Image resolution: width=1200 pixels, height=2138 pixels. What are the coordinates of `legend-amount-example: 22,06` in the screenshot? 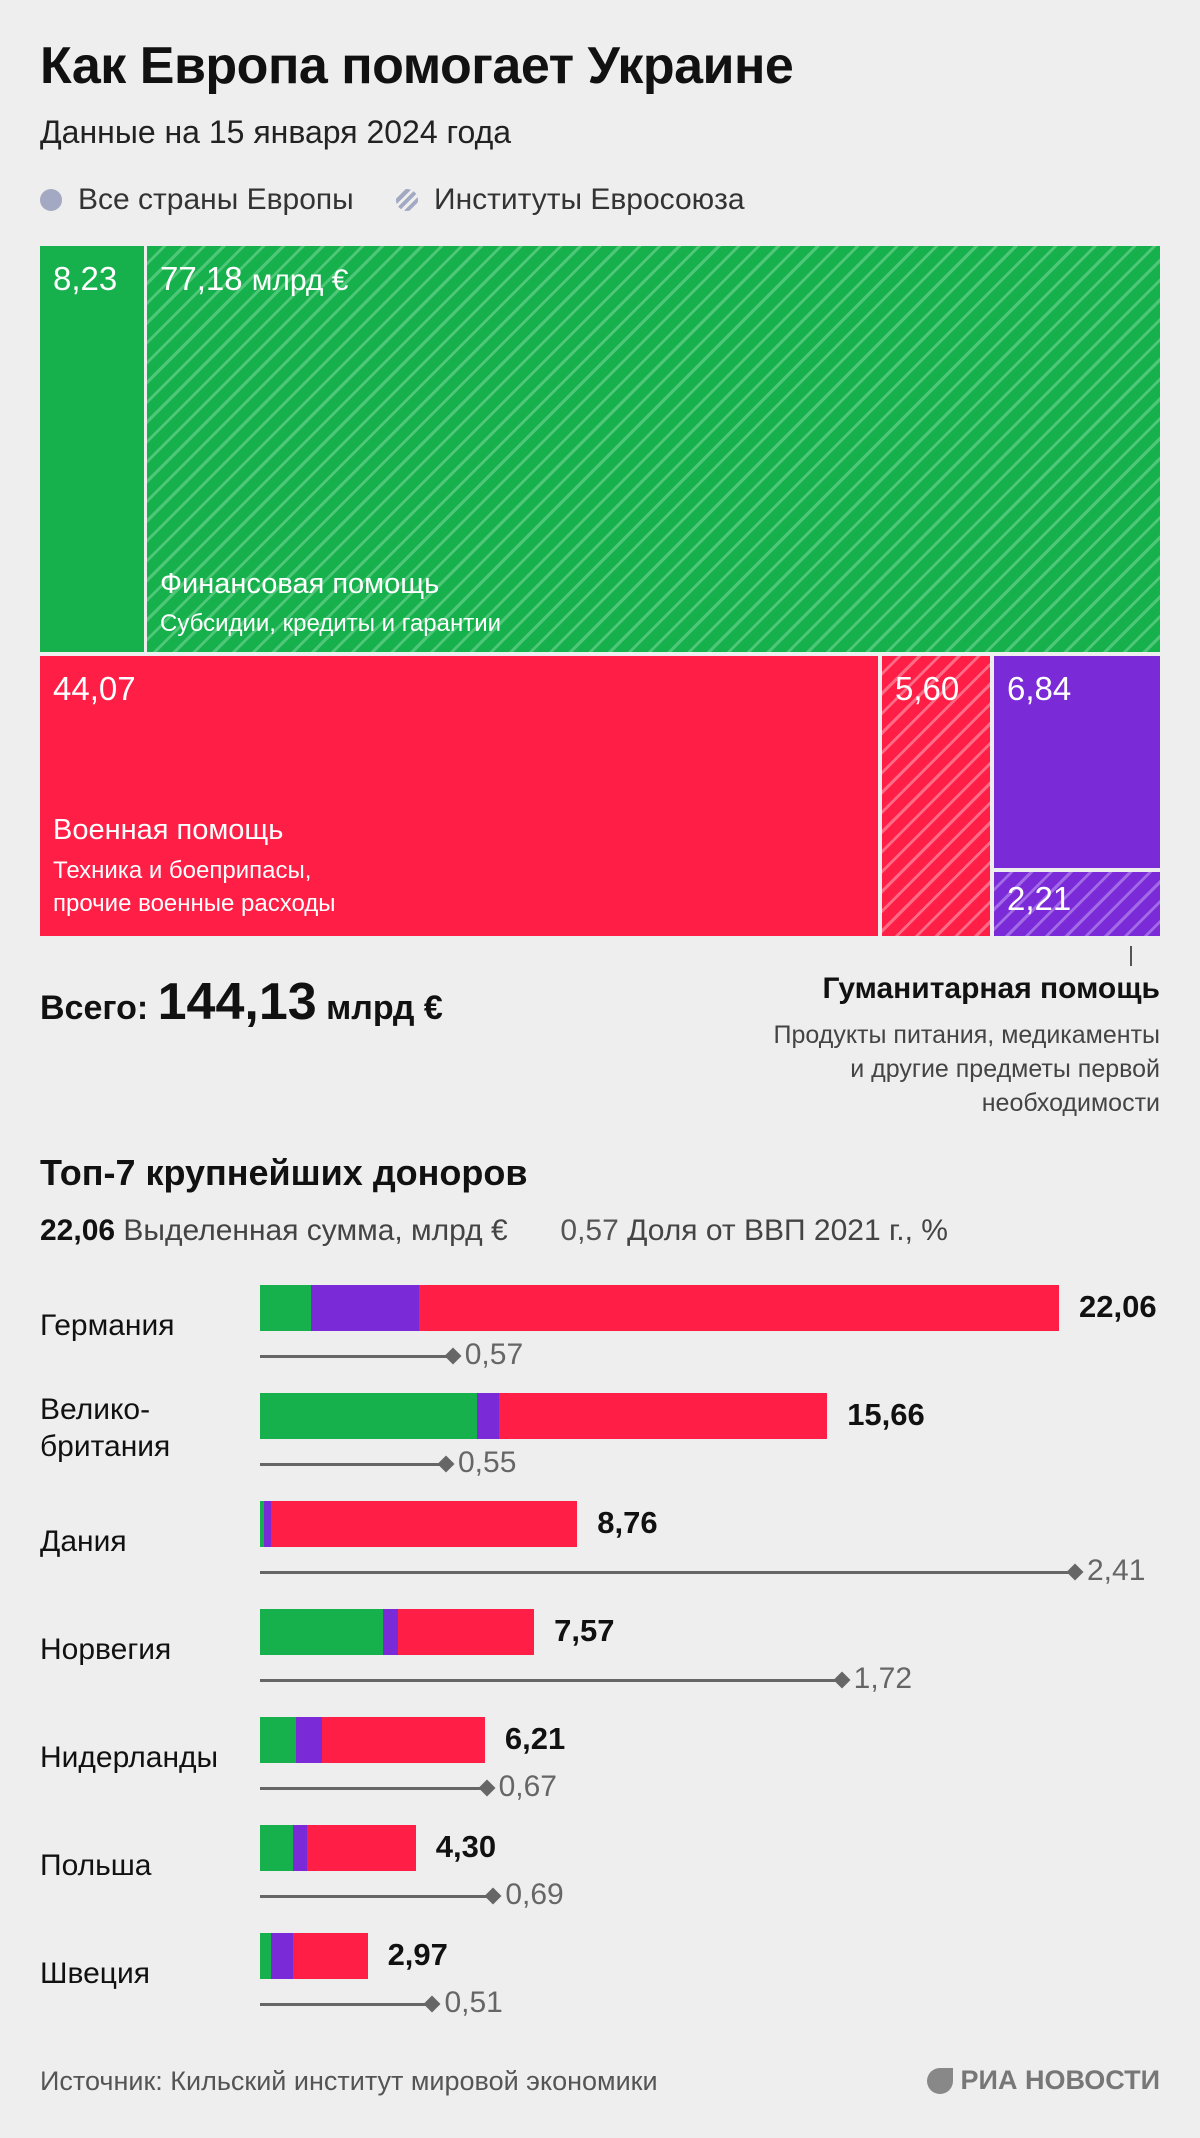 It's located at (78, 1230).